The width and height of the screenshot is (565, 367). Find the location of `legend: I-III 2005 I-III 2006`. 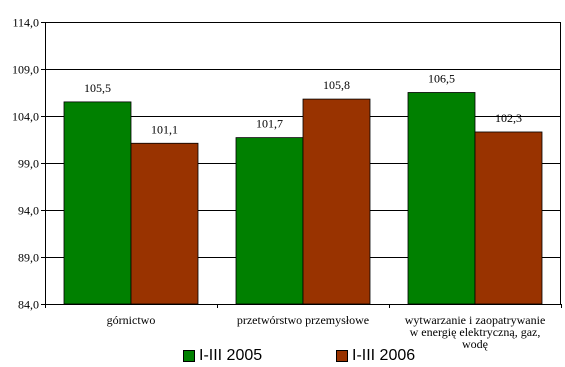

legend: I-III 2005 I-III 2006 is located at coordinates (282, 356).